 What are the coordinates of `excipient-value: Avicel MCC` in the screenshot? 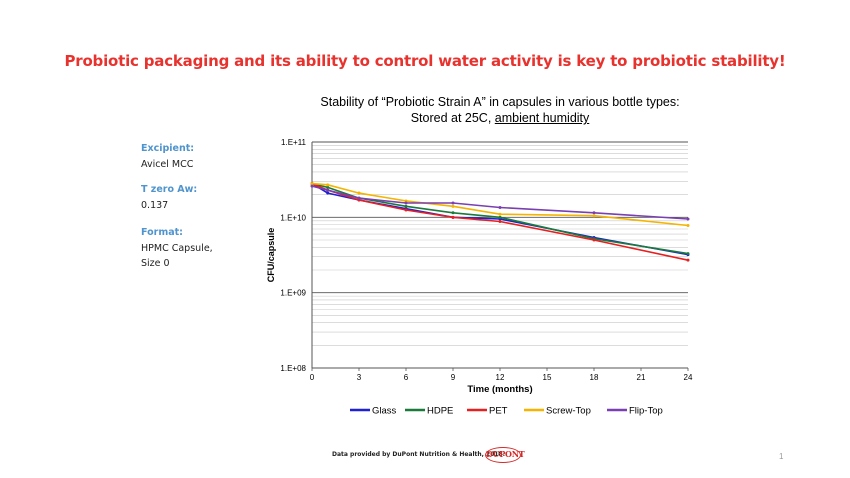 It's located at (167, 164).